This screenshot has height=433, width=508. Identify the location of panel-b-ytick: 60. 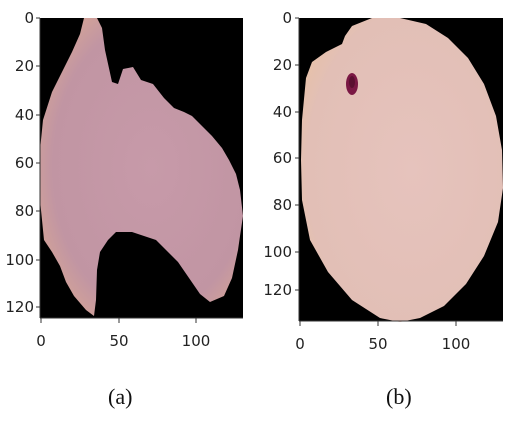
(282, 158).